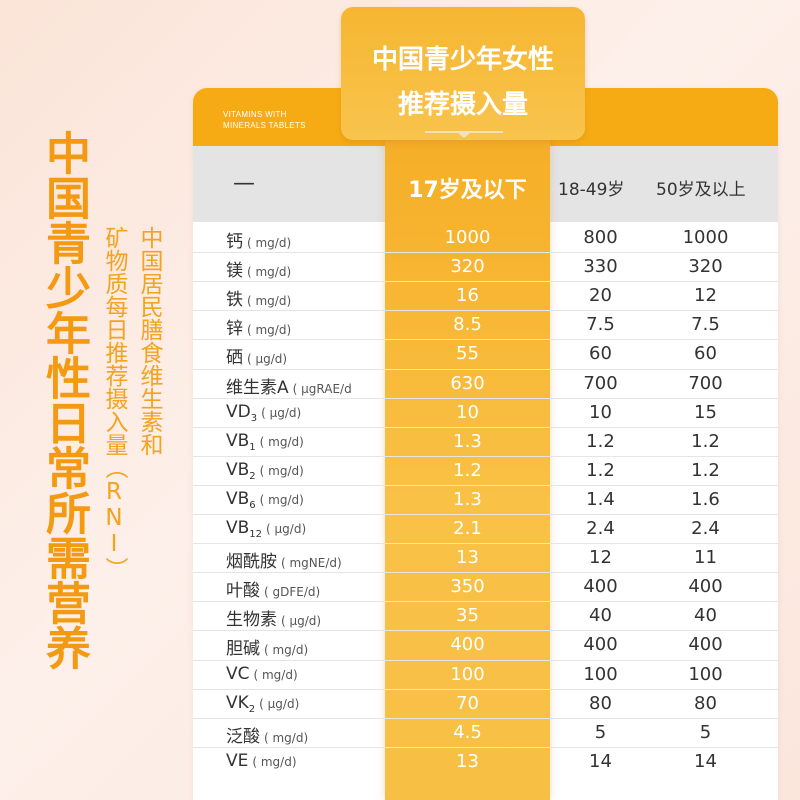  Describe the element at coordinates (485, 324) in the screenshot. I see `table-row: 锌 ( mg/d) 8.5 7.5 7.5` at that location.